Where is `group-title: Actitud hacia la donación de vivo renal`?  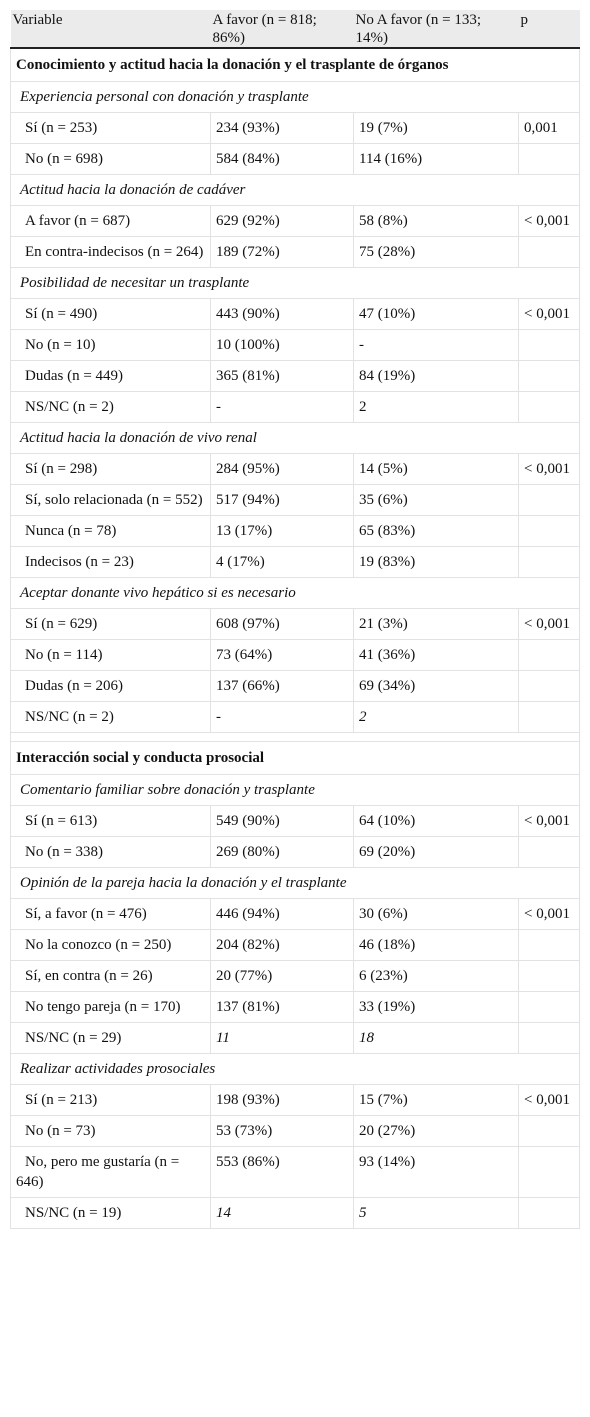
group-title: Actitud hacia la donación de vivo renal is located at coordinates (295, 438).